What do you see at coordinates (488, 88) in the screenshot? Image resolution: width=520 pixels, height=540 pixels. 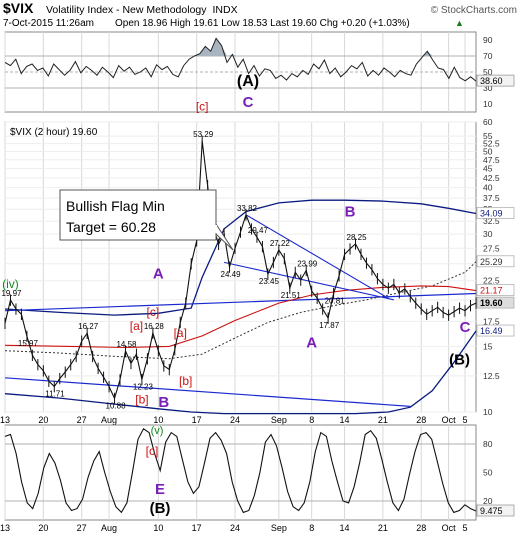 I see `rsi-y-tick-label: 30` at bounding box center [488, 88].